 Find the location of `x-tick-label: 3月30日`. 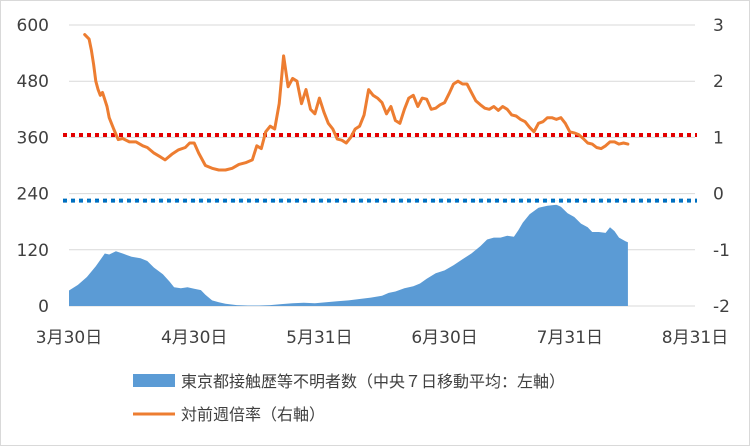

x-tick-label: 3月30日 is located at coordinates (69, 338).